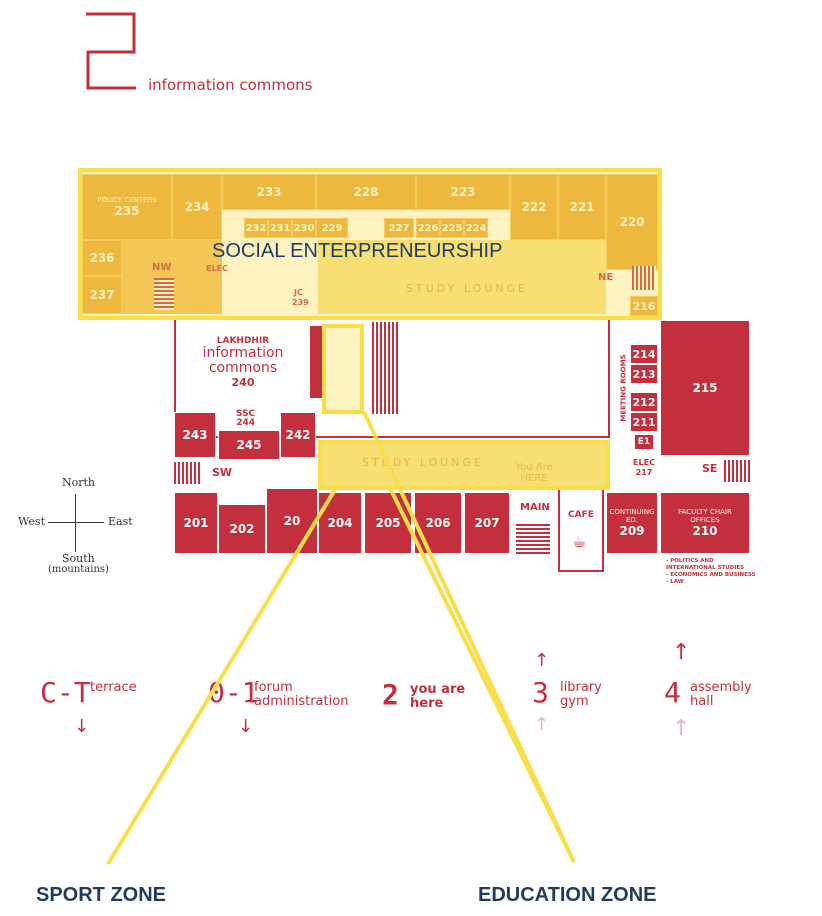 The width and height of the screenshot is (822, 916). Describe the element at coordinates (427, 703) in the screenshot. I see `floor-2-text2: here` at that location.